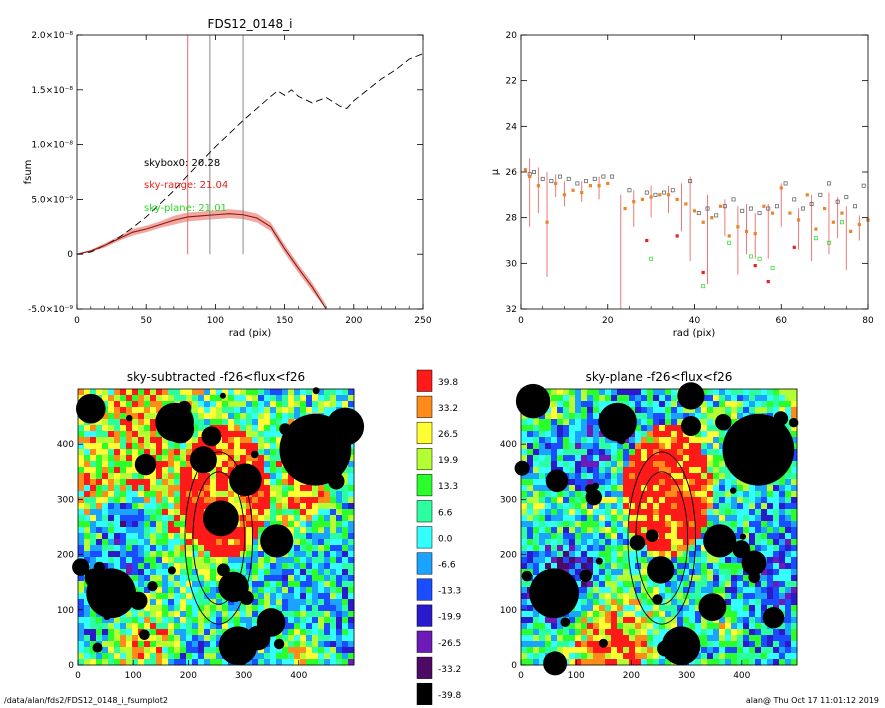  What do you see at coordinates (422, 321) in the screenshot?
I see `fsum-x-tick-label: 250` at bounding box center [422, 321].